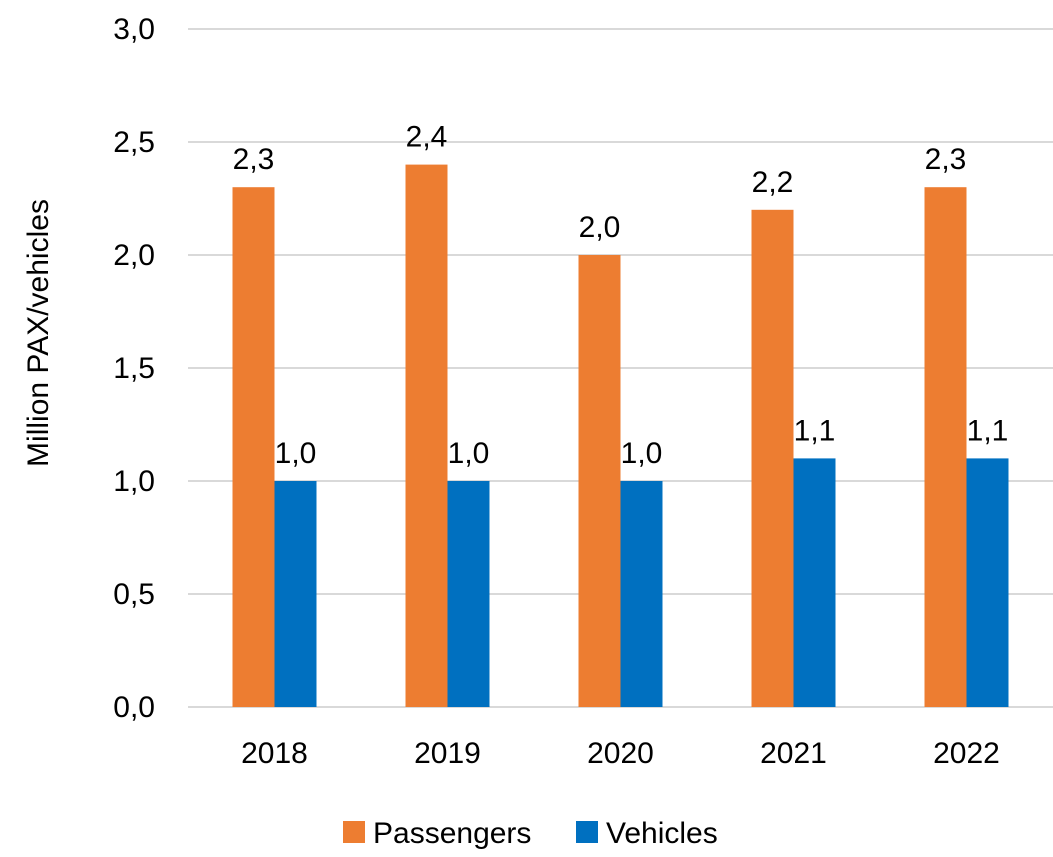 This screenshot has height=857, width=1053. Describe the element at coordinates (447, 753) in the screenshot. I see `x-tick-label: 2019` at that location.